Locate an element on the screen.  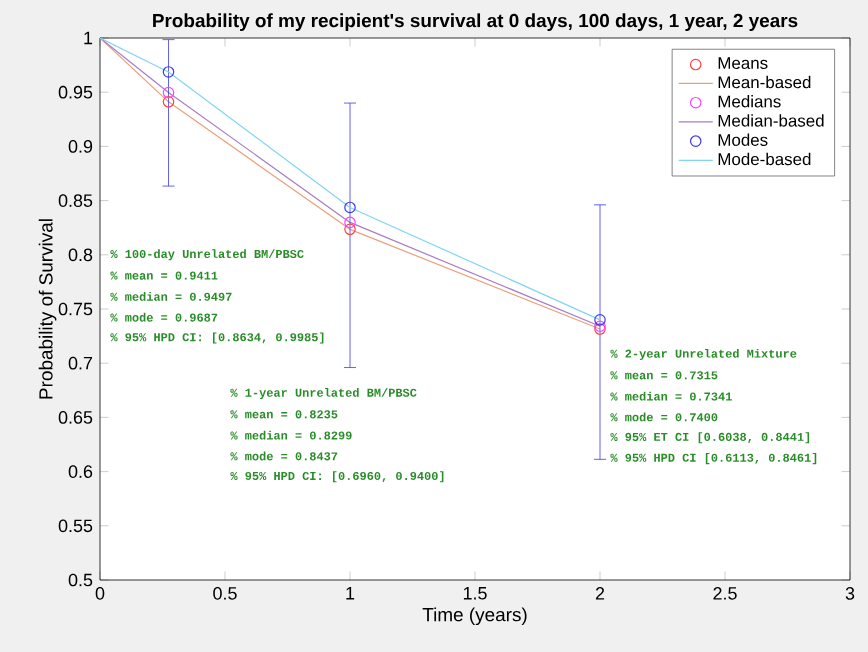
x-tick-label: 3 is located at coordinates (850, 593).